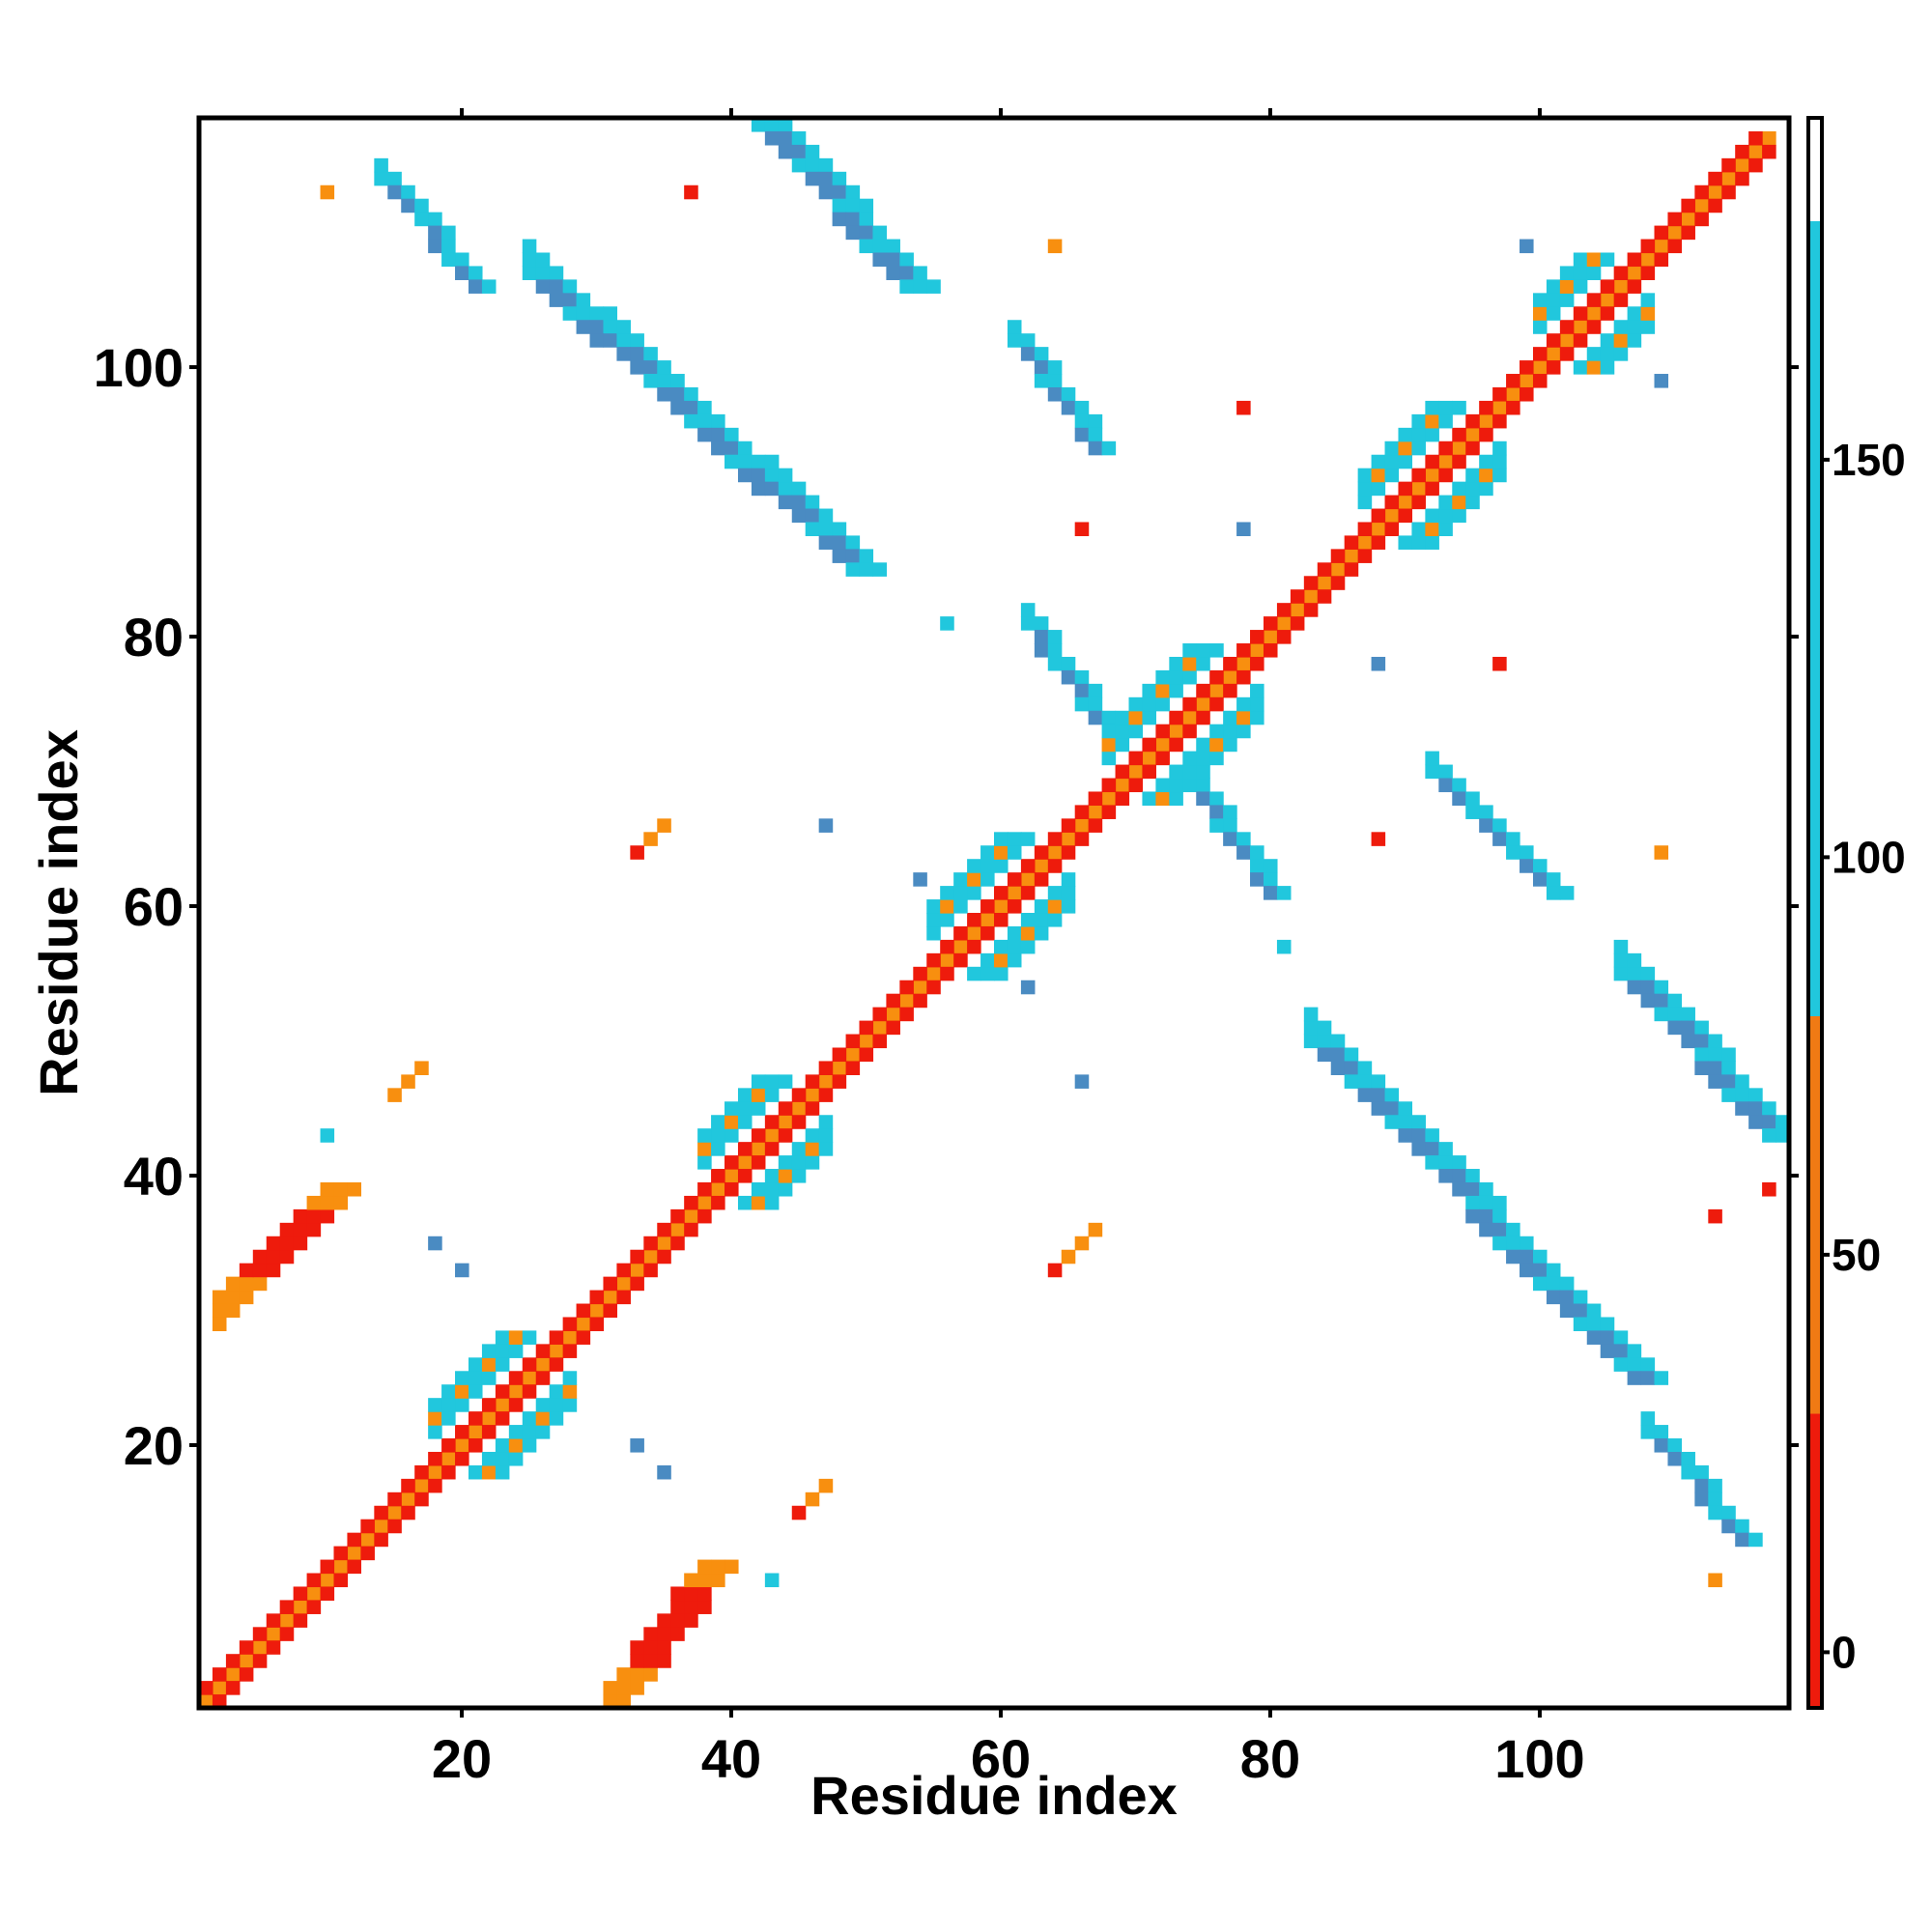 The height and width of the screenshot is (1932, 1932). What do you see at coordinates (462, 1758) in the screenshot?
I see `x-tick-label: 20` at bounding box center [462, 1758].